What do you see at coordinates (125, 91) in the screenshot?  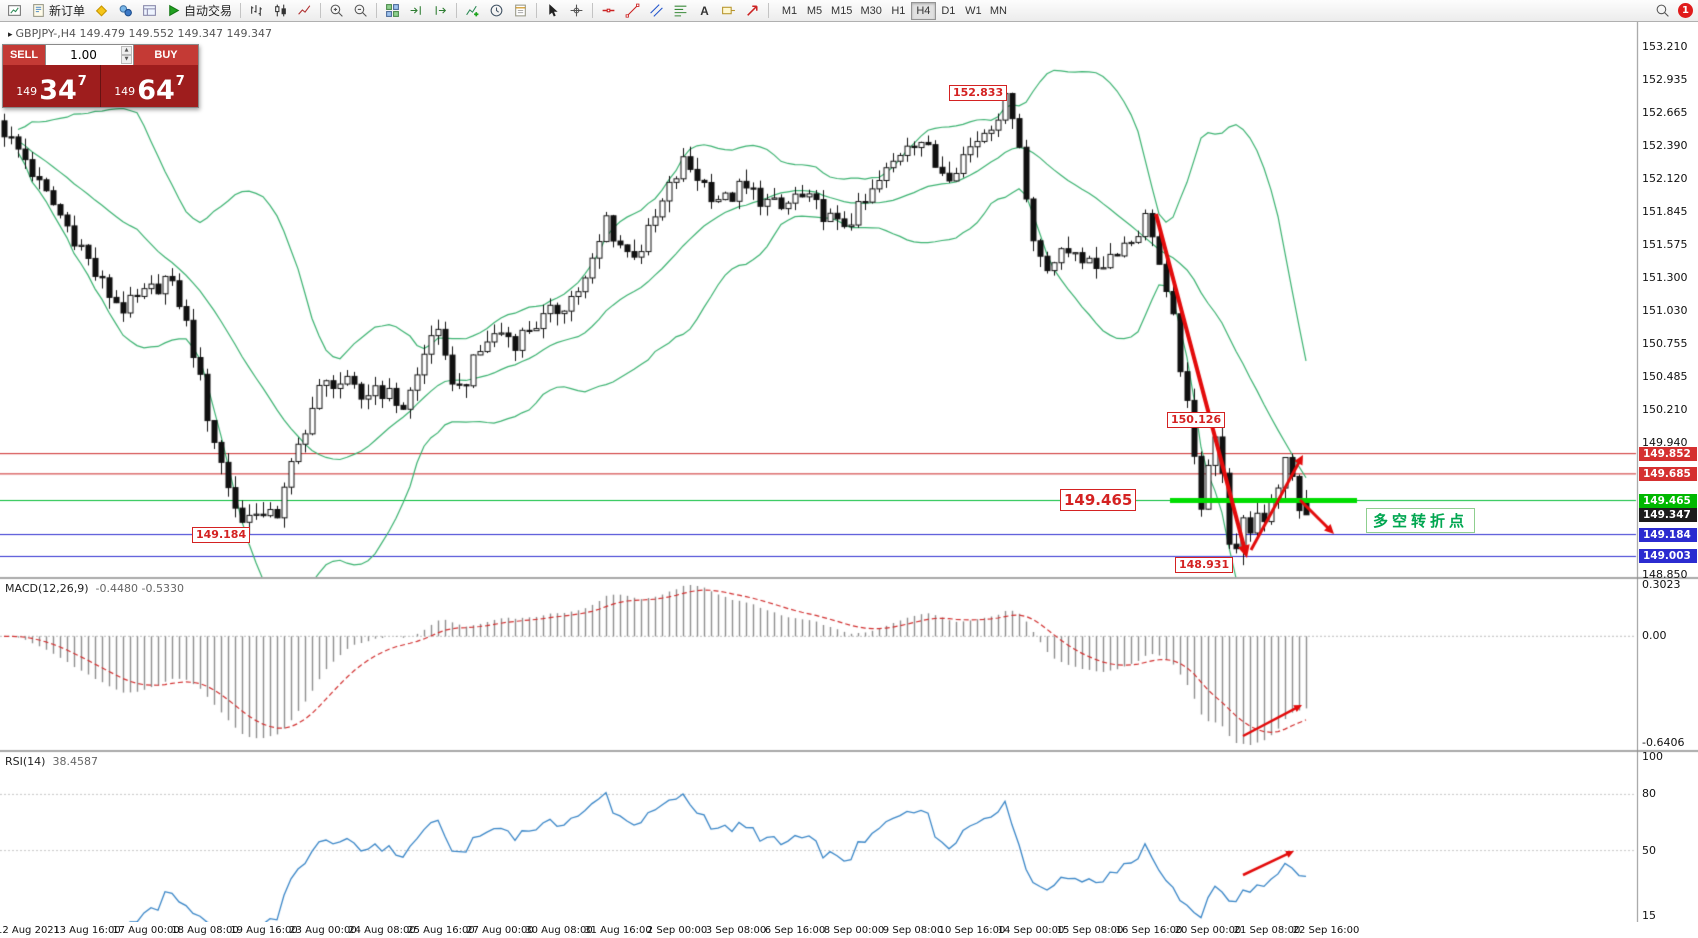 I see `buy-price-prefix: 149` at bounding box center [125, 91].